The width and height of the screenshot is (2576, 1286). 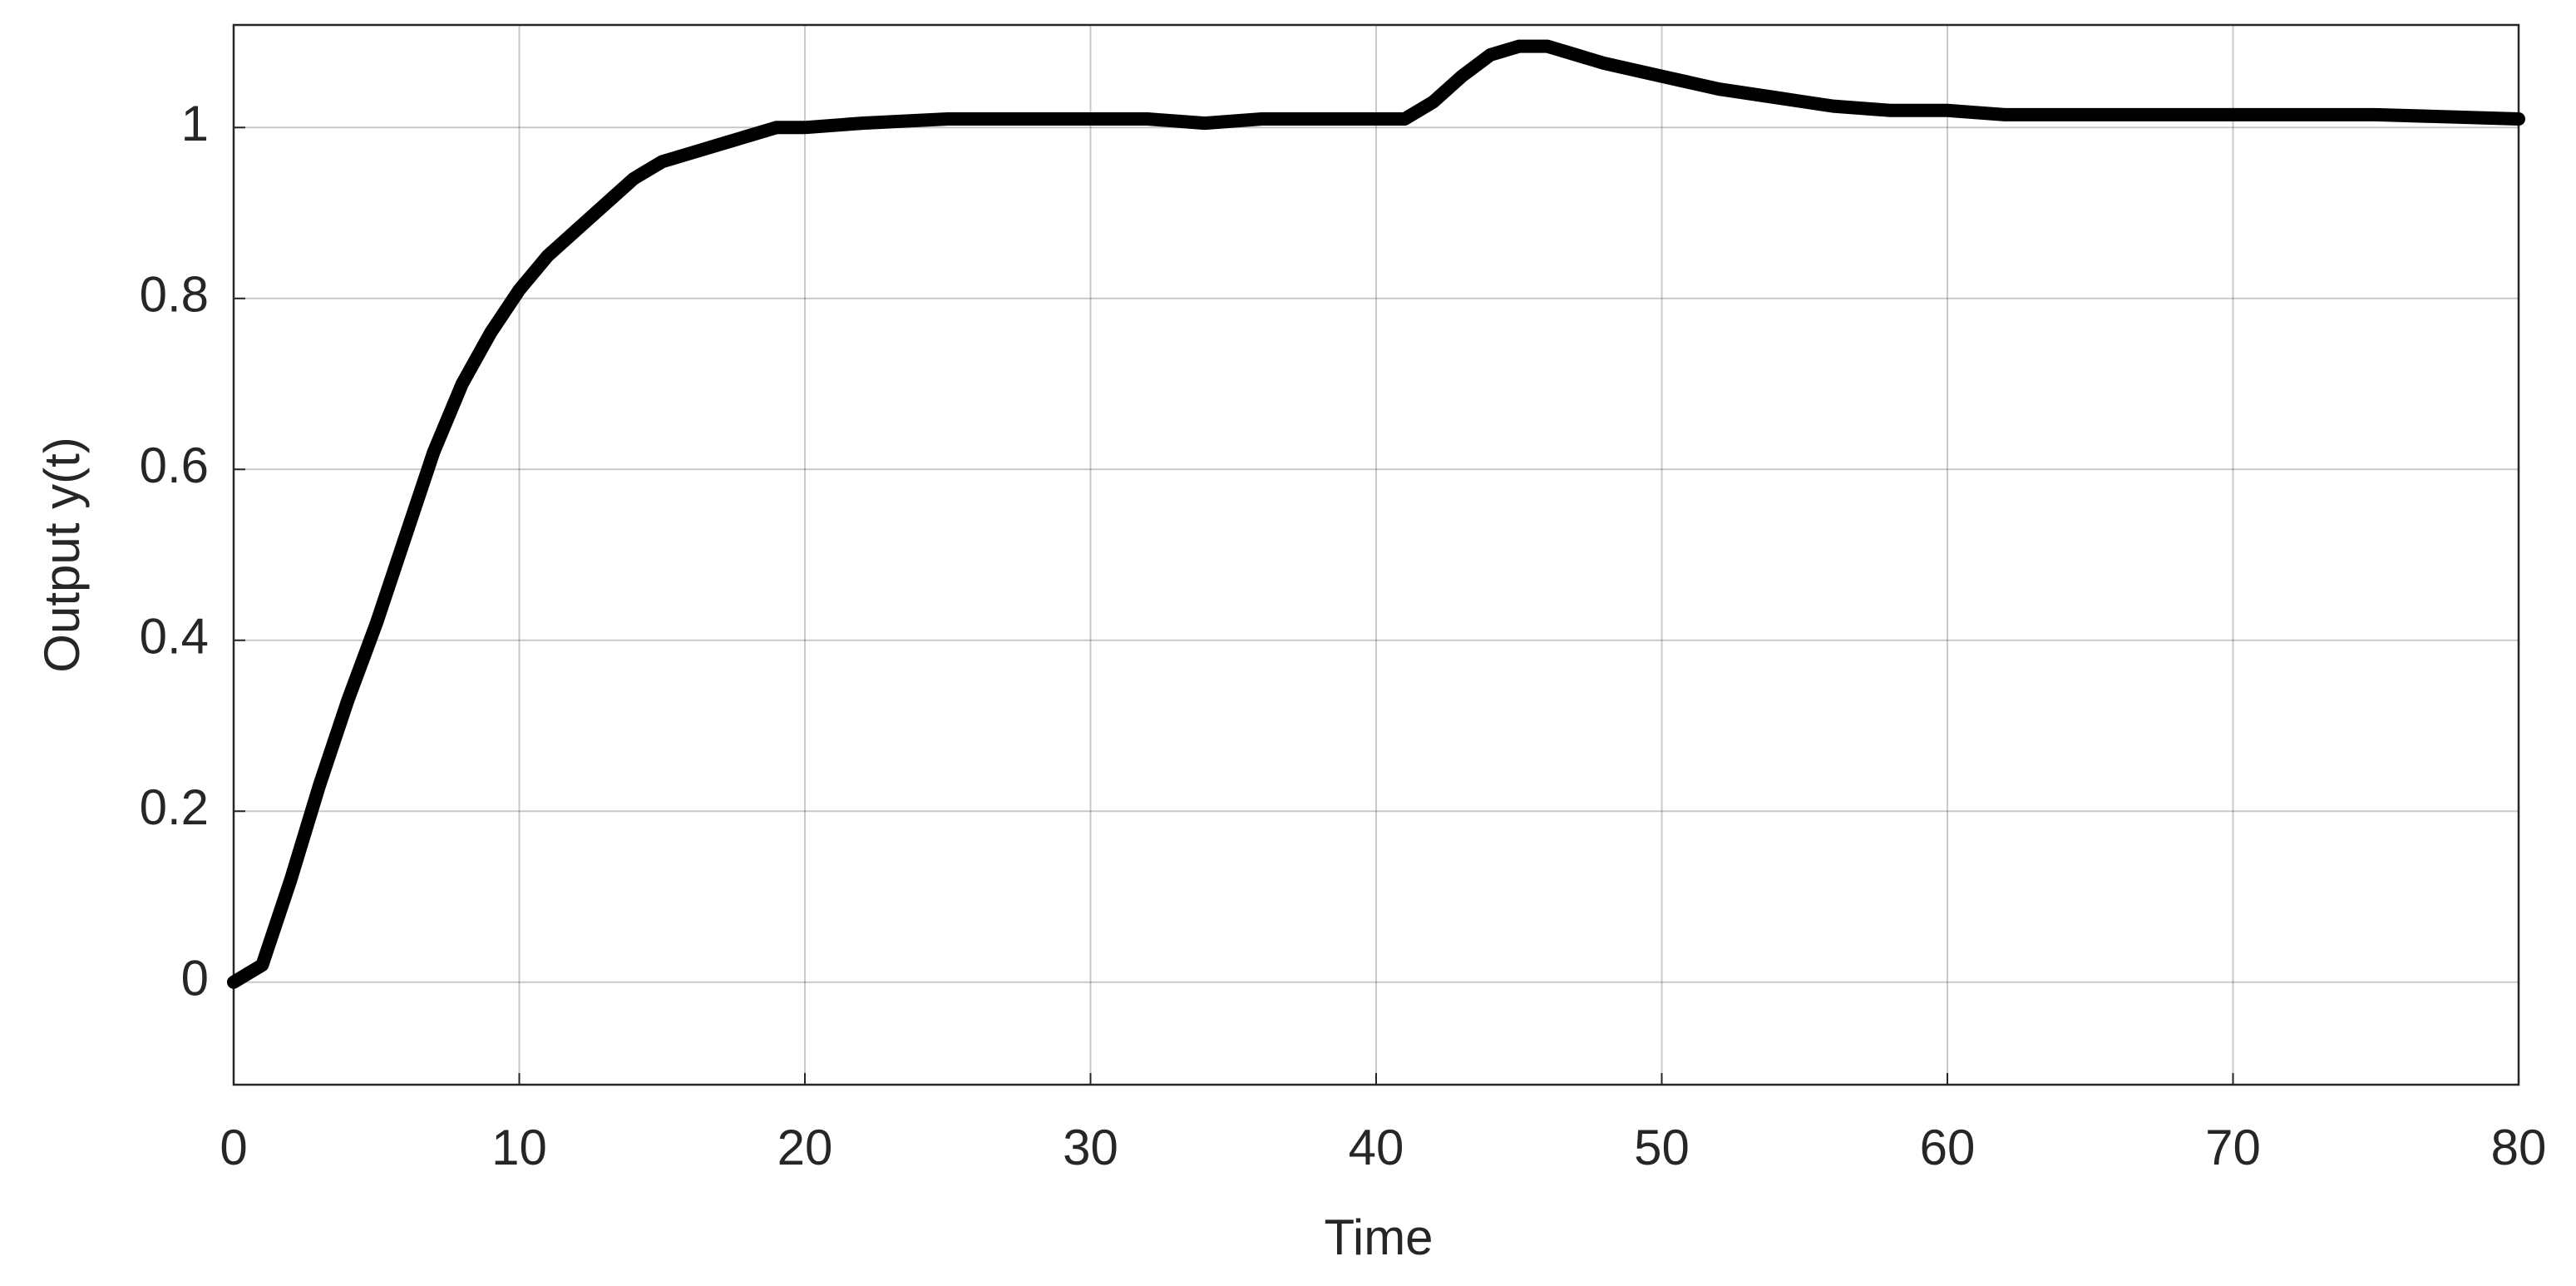 I want to click on y-tick-label: 1, so click(x=195, y=123).